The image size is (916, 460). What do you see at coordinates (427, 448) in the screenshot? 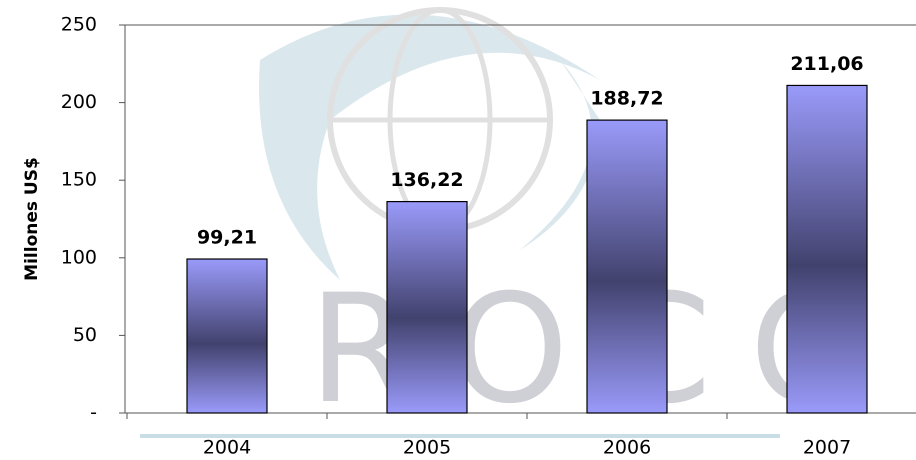
I see `x-tick-label: 2005` at bounding box center [427, 448].